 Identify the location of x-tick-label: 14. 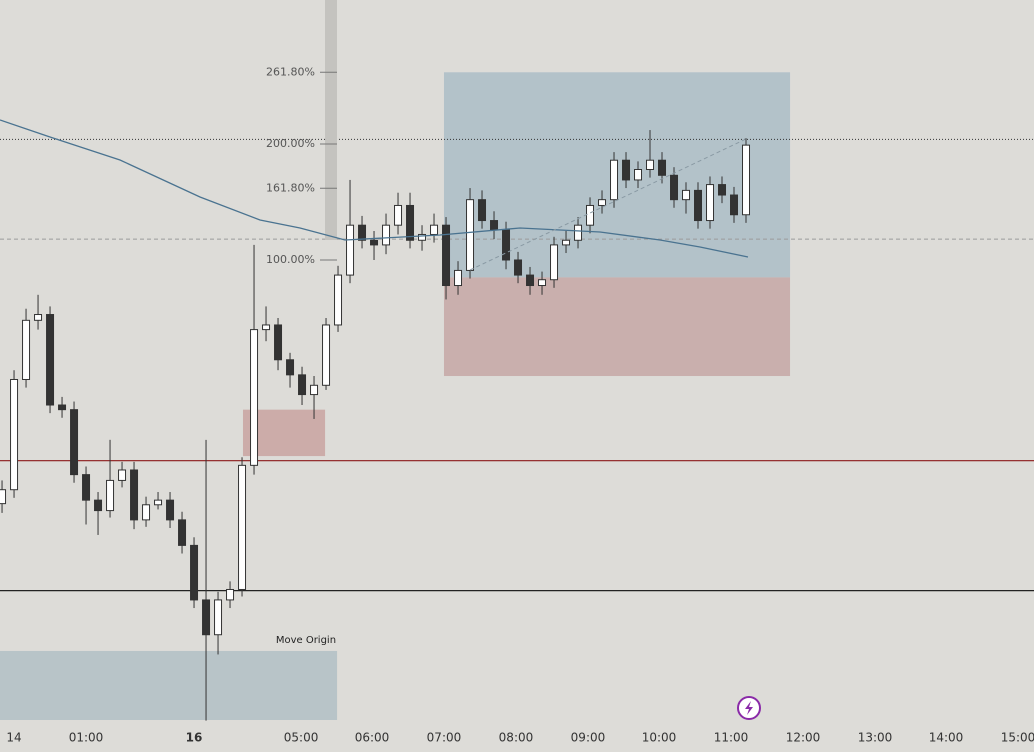
(13, 738).